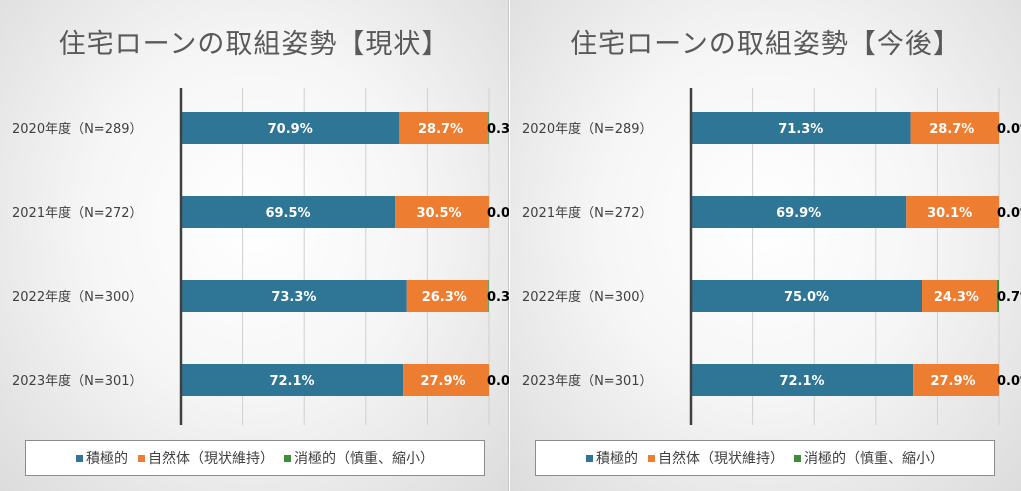 Image resolution: width=1021 pixels, height=491 pixels. What do you see at coordinates (1009, 297) in the screenshot?
I see `data-label-cautious: 0.7%` at bounding box center [1009, 297].